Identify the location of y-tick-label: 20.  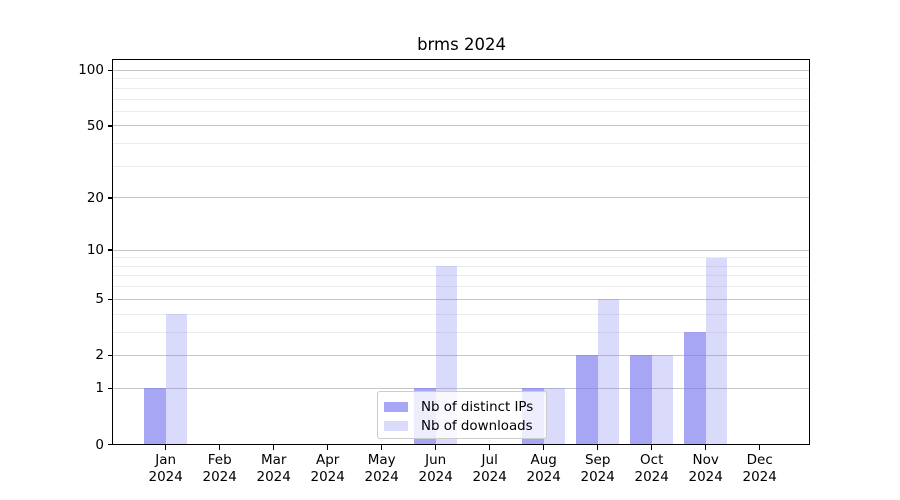
(95, 197).